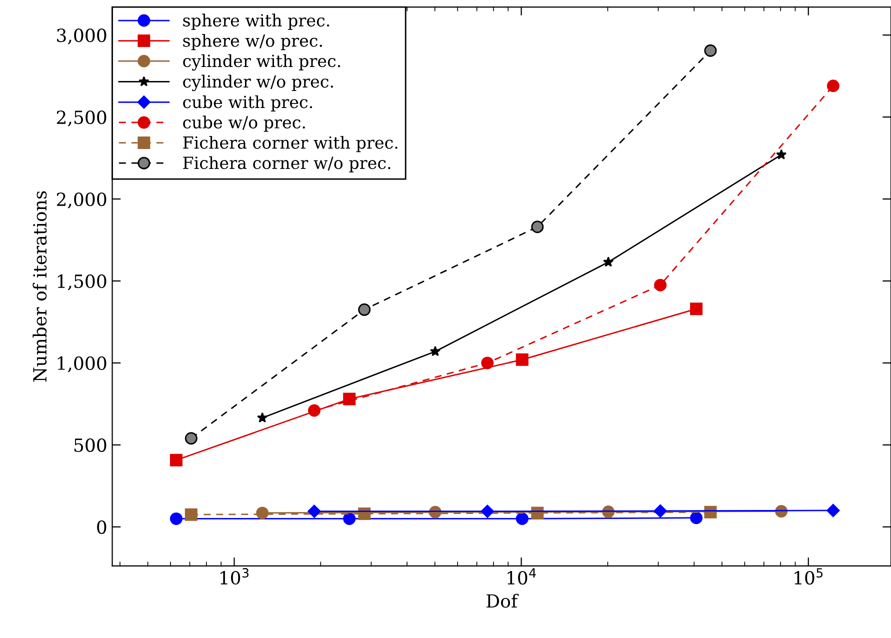 The height and width of the screenshot is (638, 891). I want to click on legend-label: Fichera corner w/o prec., so click(286, 164).